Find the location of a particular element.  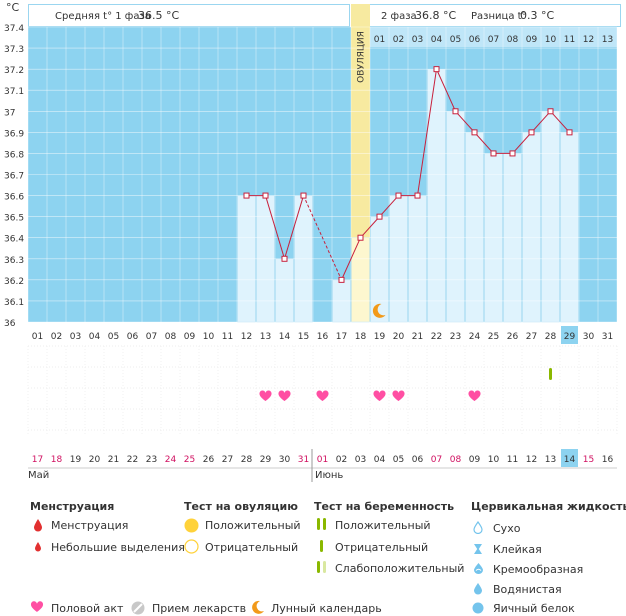

top-day-label: 02 is located at coordinates (398, 40).